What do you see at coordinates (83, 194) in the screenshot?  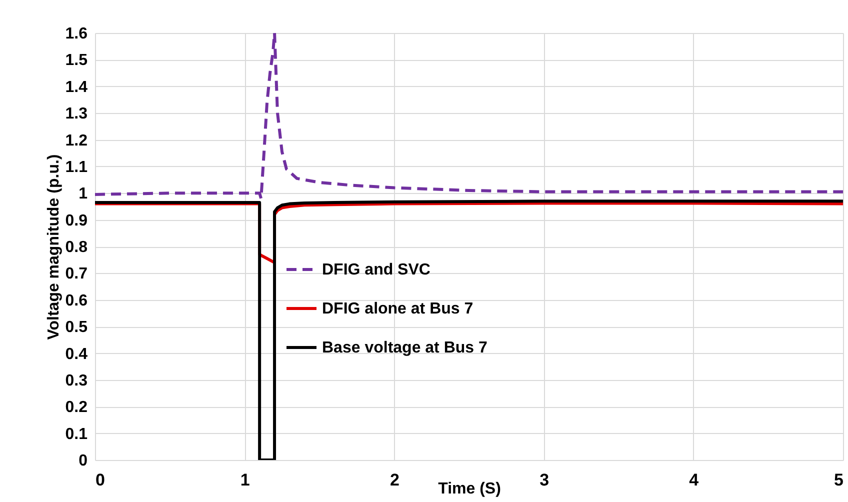 I see `y-tick-label: 1` at bounding box center [83, 194].